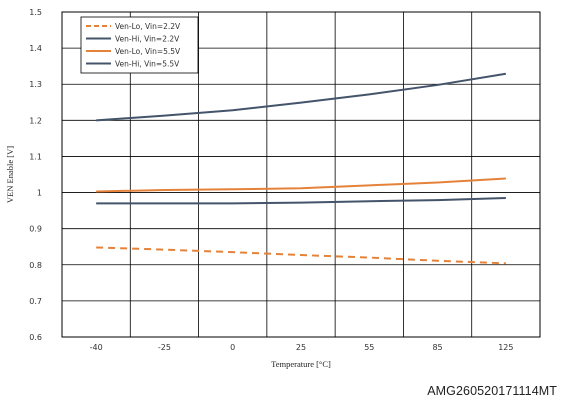  I want to click on x-tick-label: 0, so click(232, 347).